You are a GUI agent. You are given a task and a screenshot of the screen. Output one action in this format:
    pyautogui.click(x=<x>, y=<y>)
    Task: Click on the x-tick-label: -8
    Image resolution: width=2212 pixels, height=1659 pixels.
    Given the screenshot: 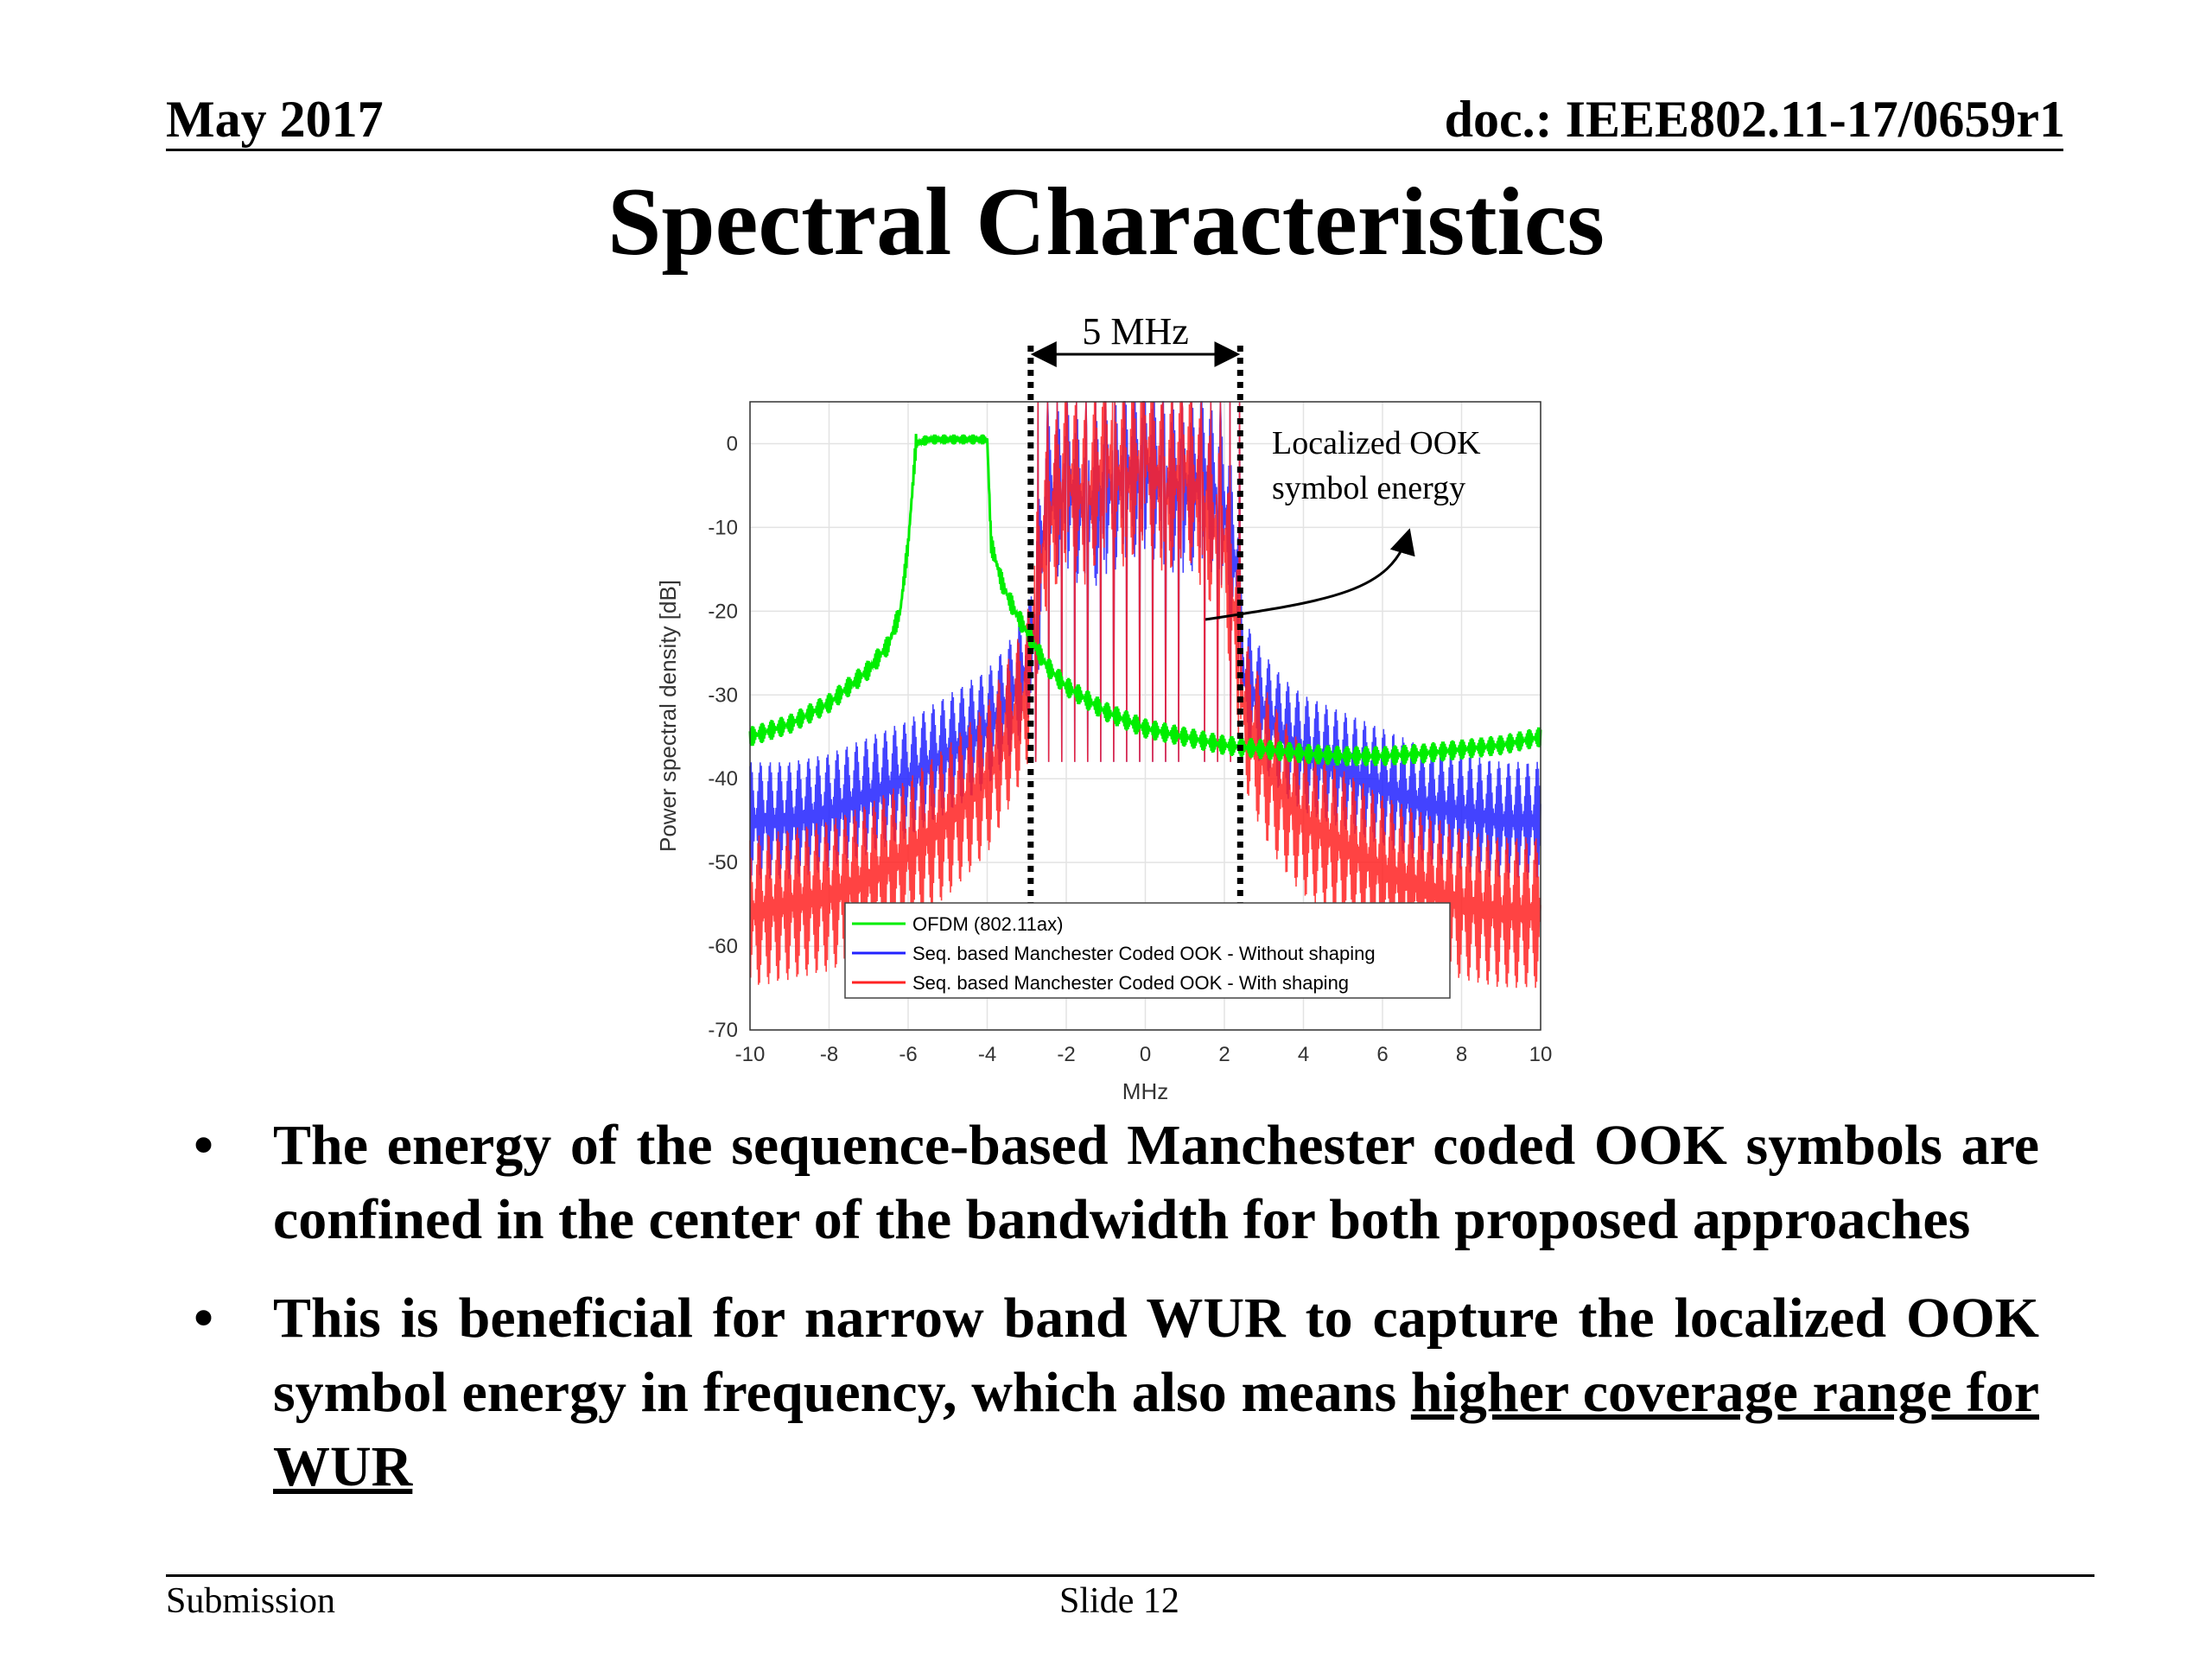 What is the action you would take?
    pyautogui.click(x=829, y=1054)
    